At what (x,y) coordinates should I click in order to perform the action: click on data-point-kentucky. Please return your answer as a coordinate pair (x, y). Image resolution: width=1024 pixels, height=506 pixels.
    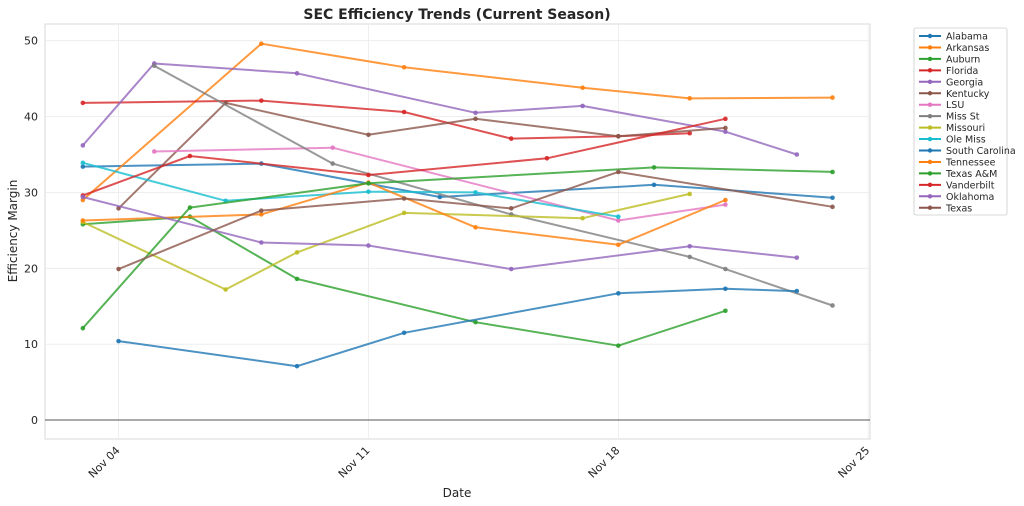
    Looking at the image, I should click on (475, 119).